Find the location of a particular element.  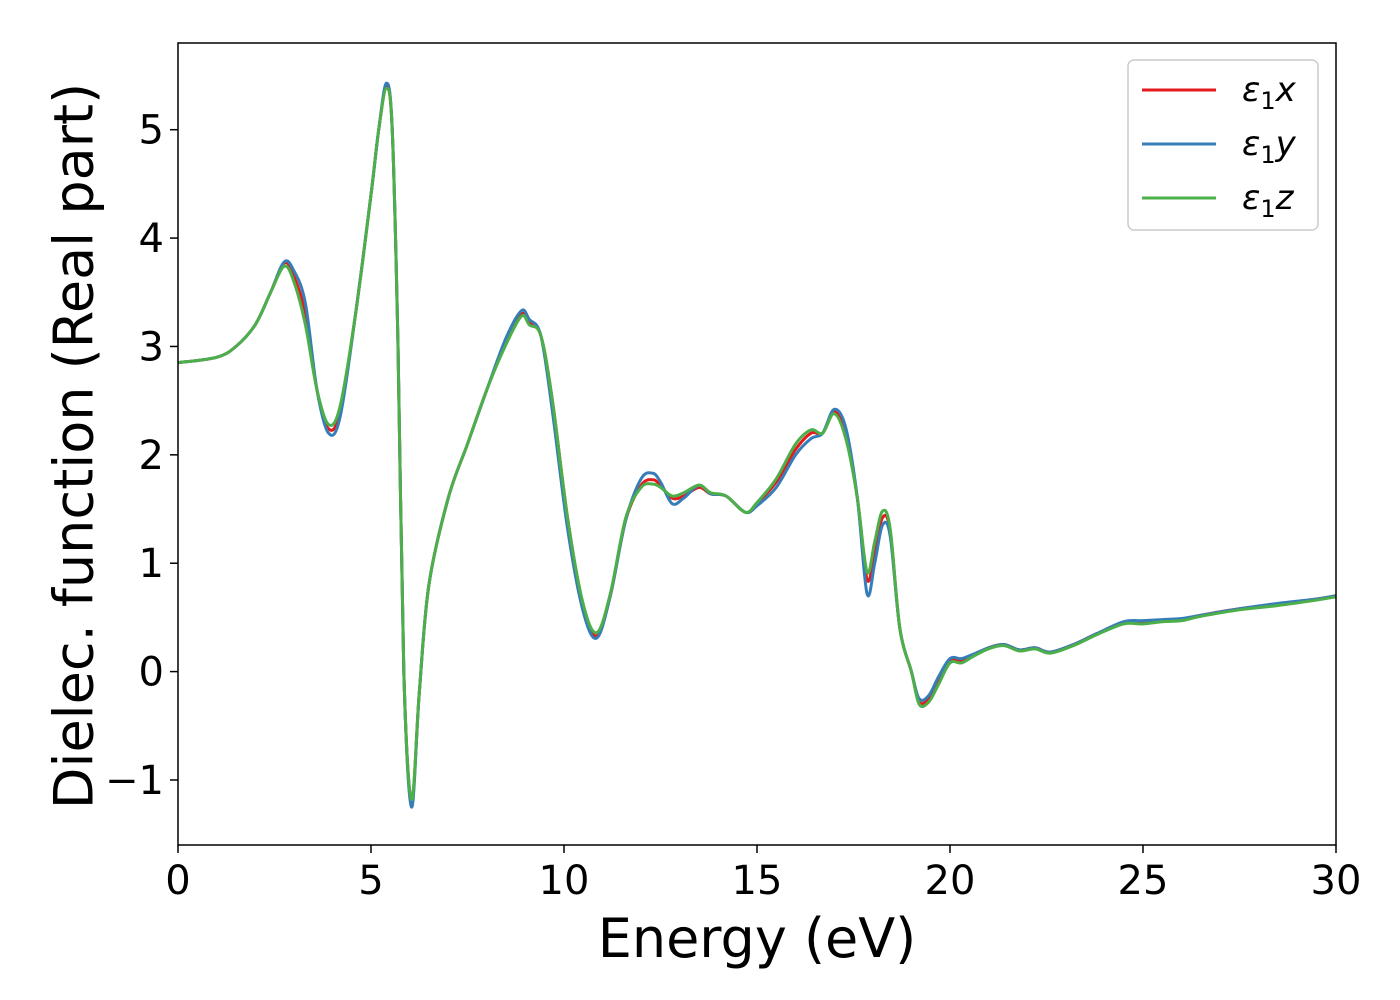

legend-label-y: ε1y is located at coordinates (1269, 146).